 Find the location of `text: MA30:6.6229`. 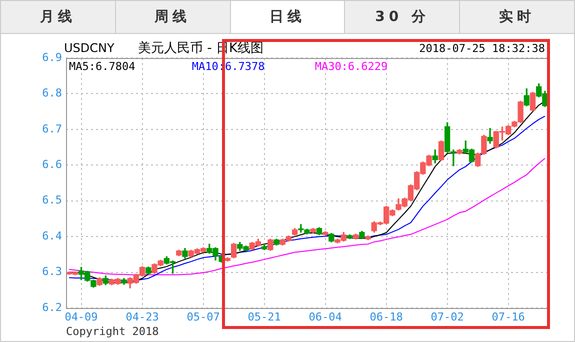

text: MA30:6.6229 is located at coordinates (351, 66).